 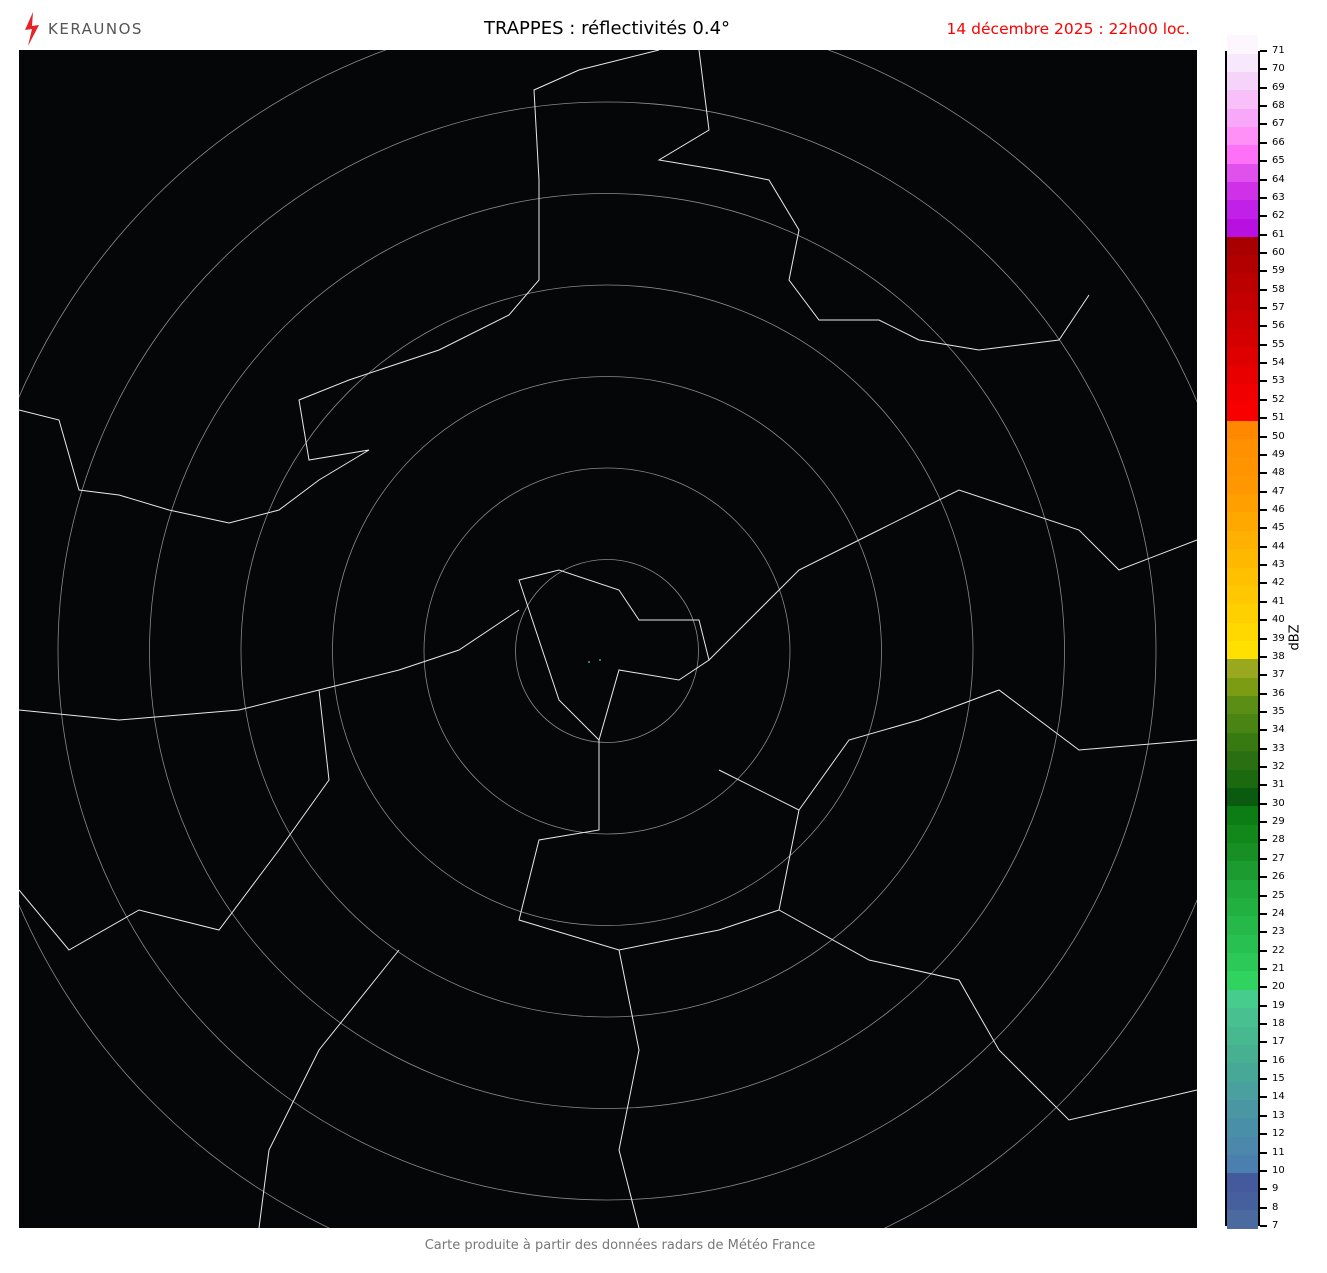 What do you see at coordinates (1278, 528) in the screenshot?
I see `colorbar-tick-label: 45` at bounding box center [1278, 528].